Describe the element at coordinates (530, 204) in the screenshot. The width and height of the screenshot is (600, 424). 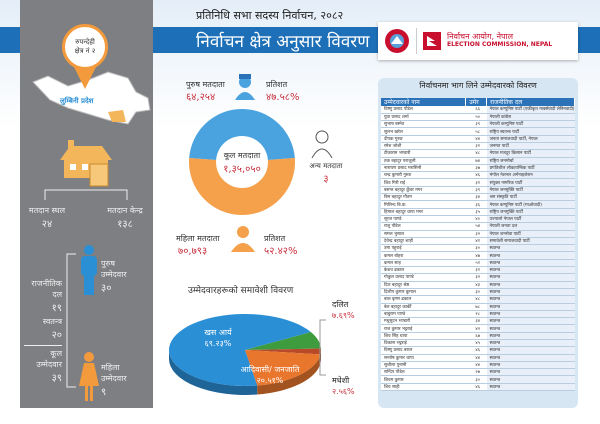
I see `candidate-party: नेपाल कम्युनिष्ट पार्टी (माओवादी)` at that location.